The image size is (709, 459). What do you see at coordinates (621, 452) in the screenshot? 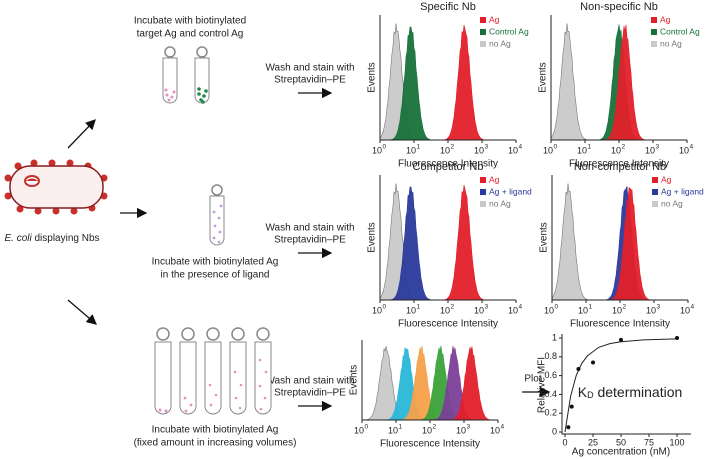
I see `kd-x-label: Ag concentration (nM)` at bounding box center [621, 452].